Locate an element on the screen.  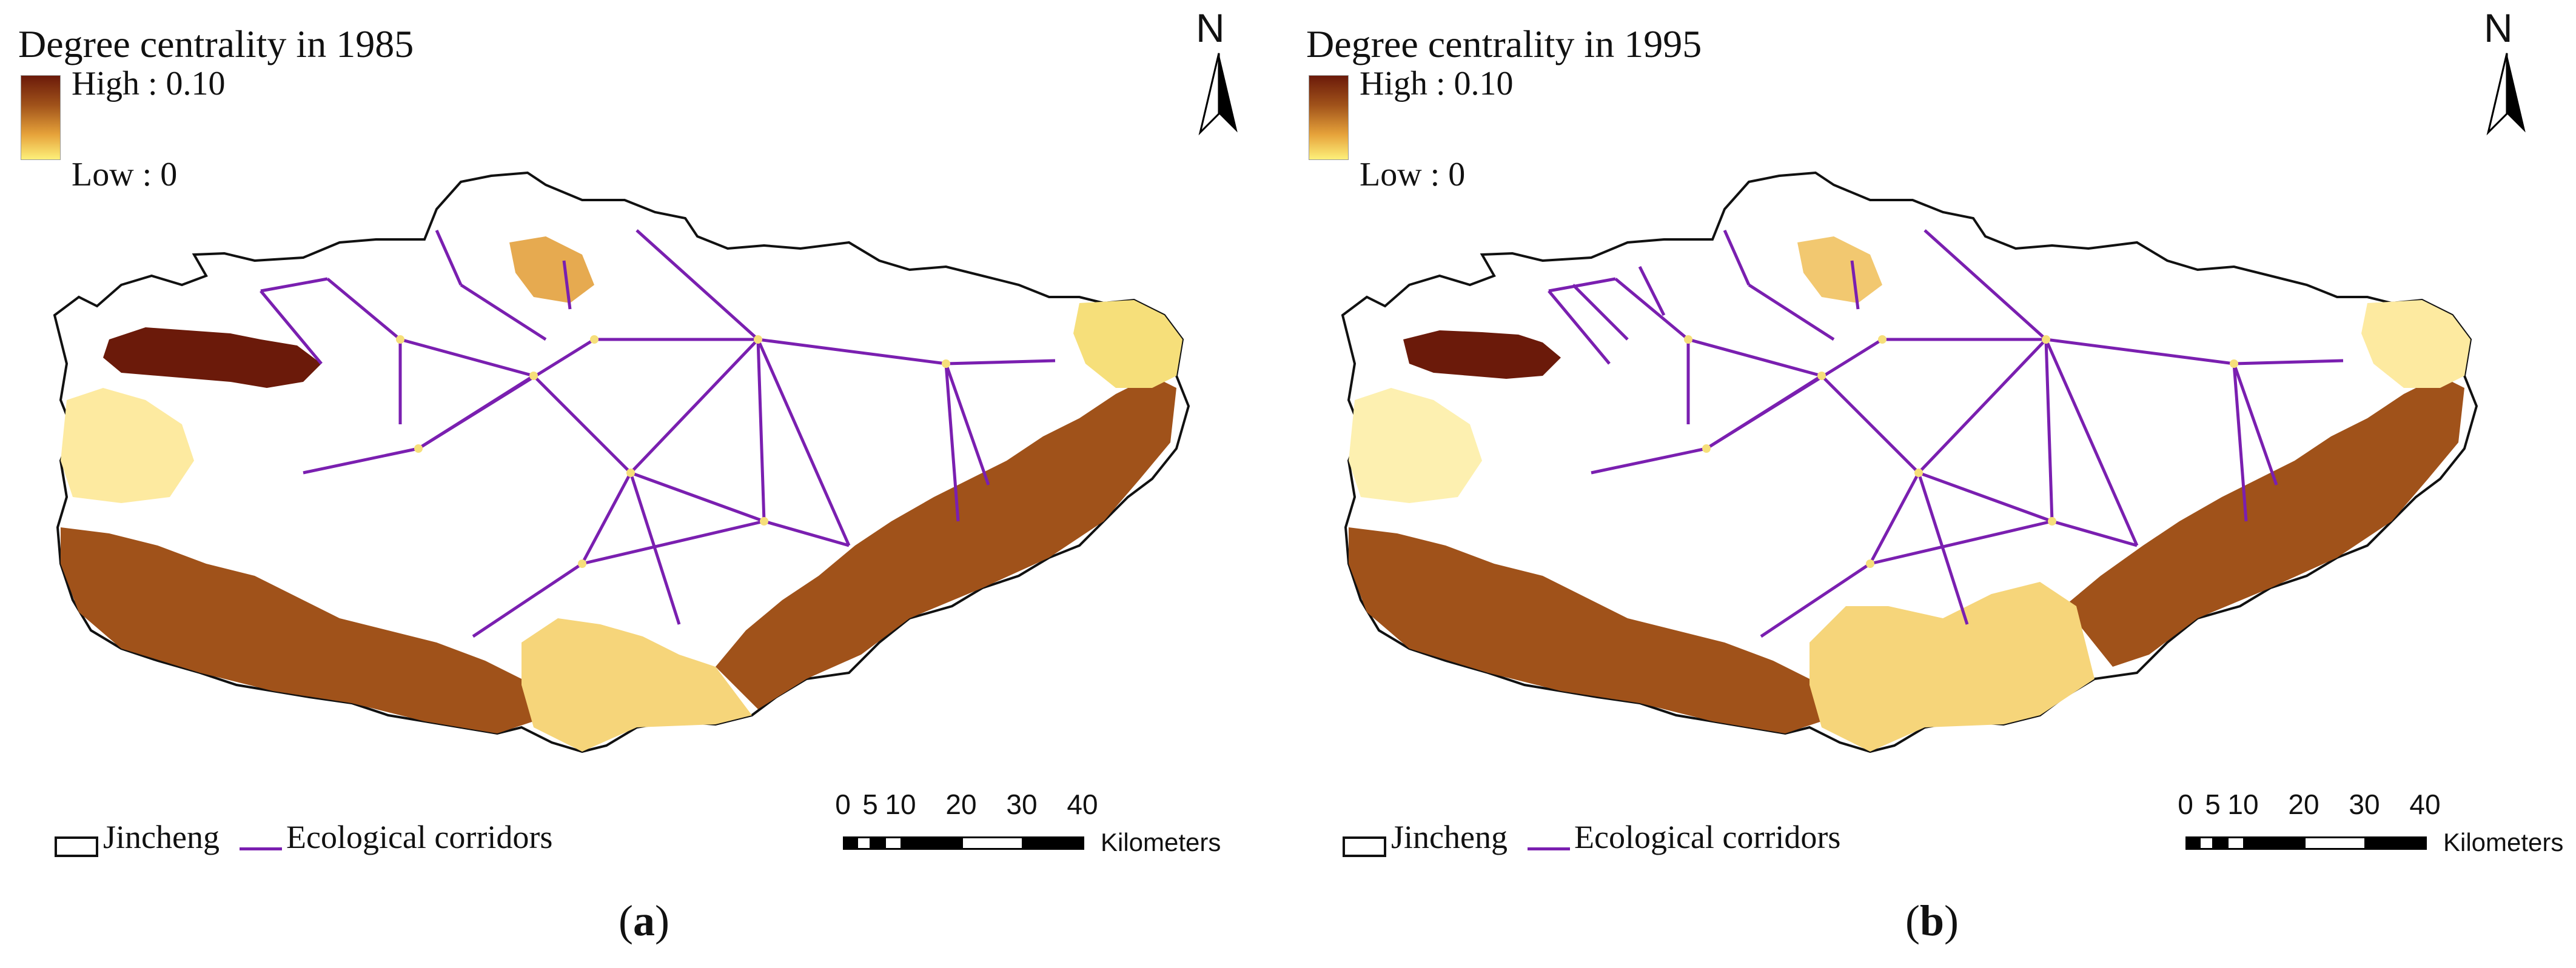
legend-title: Degree centrality in 1995 is located at coordinates (1504, 43).